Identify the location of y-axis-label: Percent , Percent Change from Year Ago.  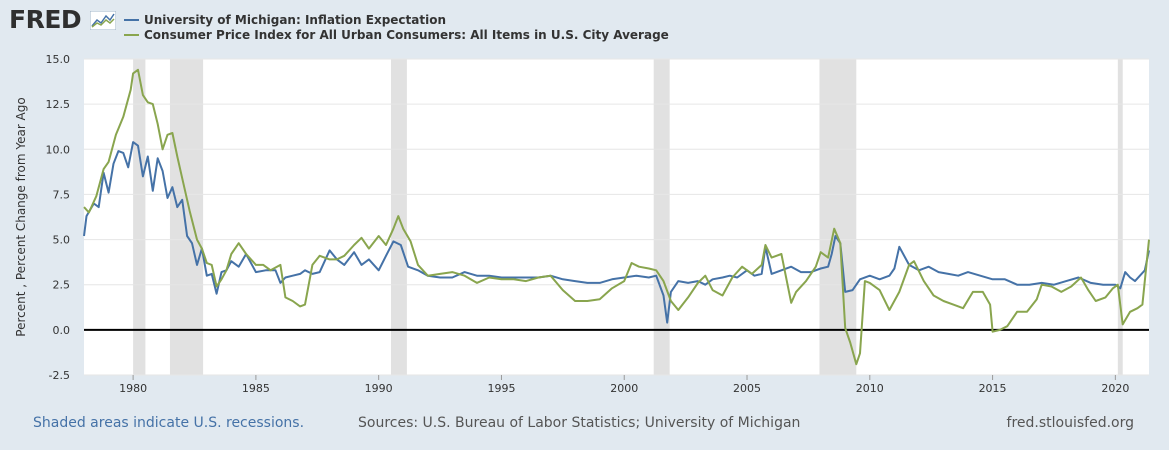
(21, 216).